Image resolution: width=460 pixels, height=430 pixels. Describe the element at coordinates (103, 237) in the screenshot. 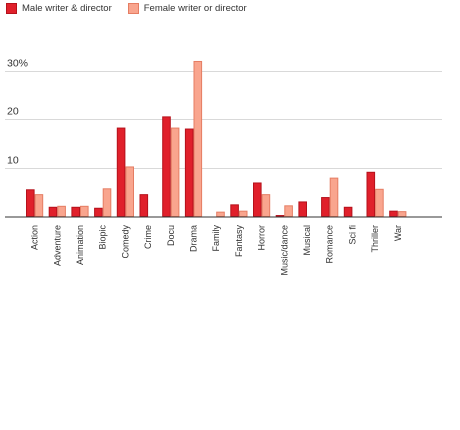

I see `x-category-label: Biopic` at that location.